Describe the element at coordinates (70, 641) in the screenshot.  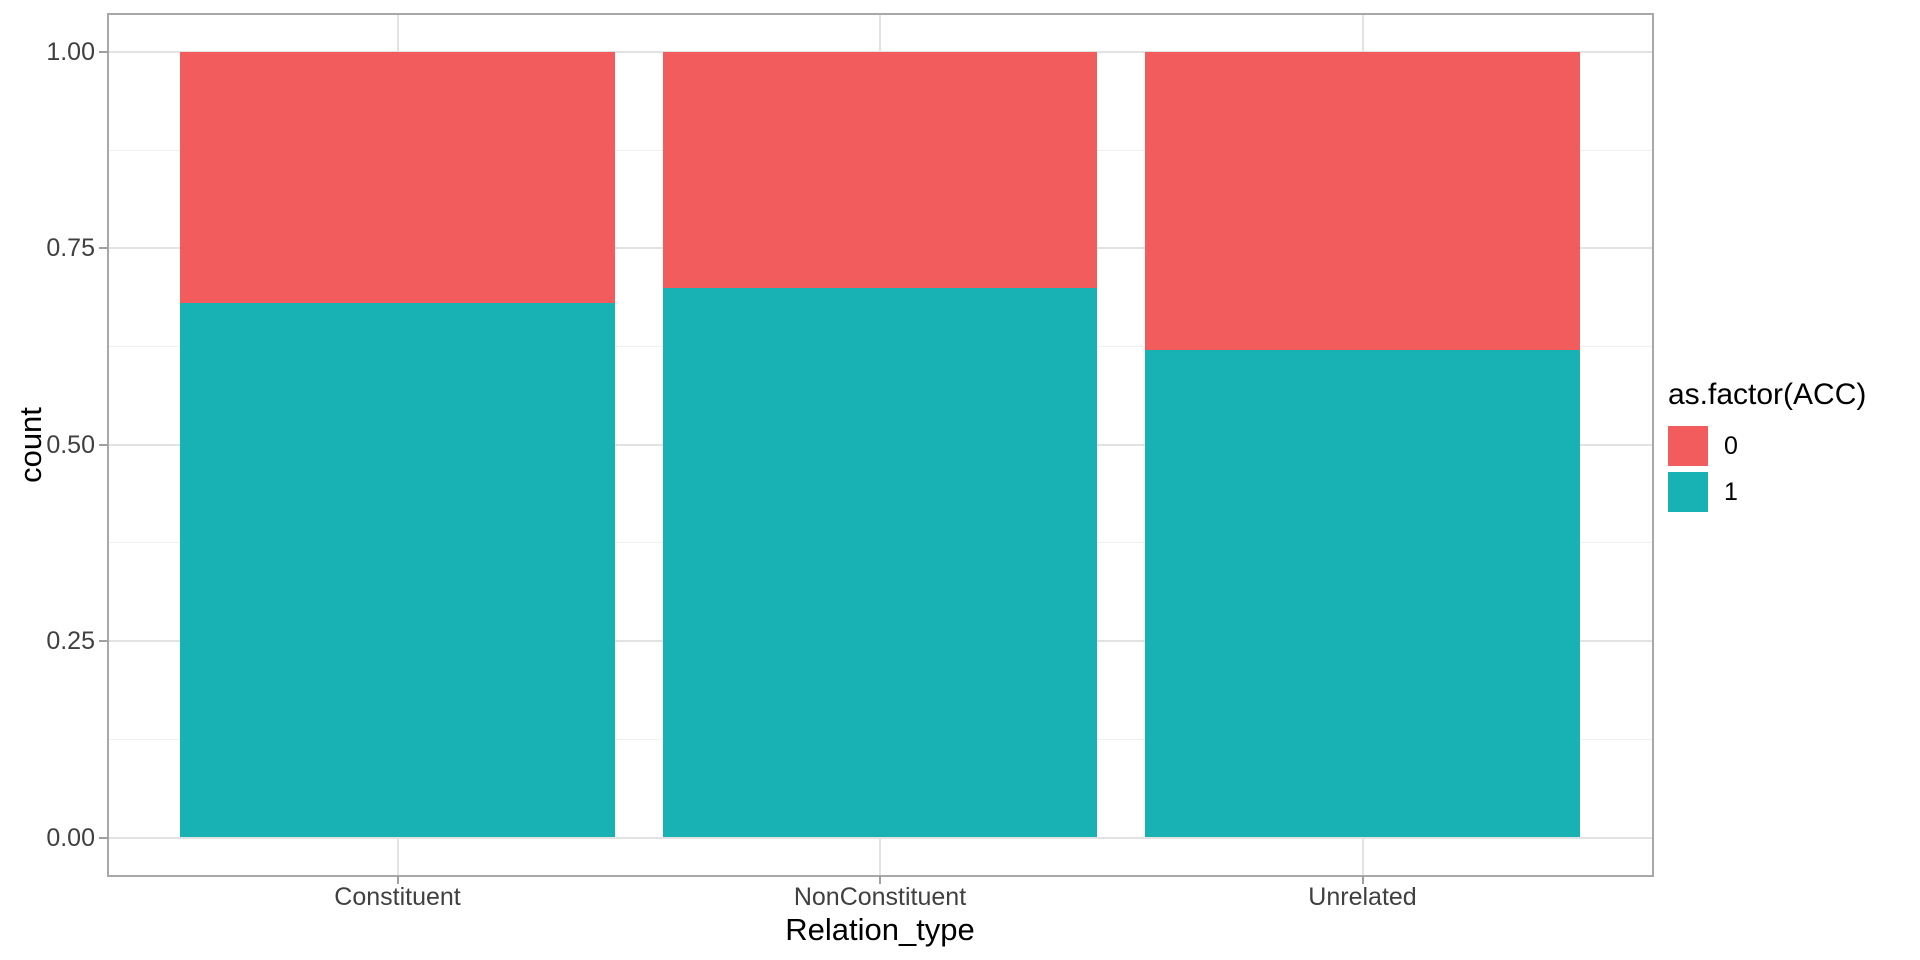
I see `y-tick-label: 0.25` at that location.